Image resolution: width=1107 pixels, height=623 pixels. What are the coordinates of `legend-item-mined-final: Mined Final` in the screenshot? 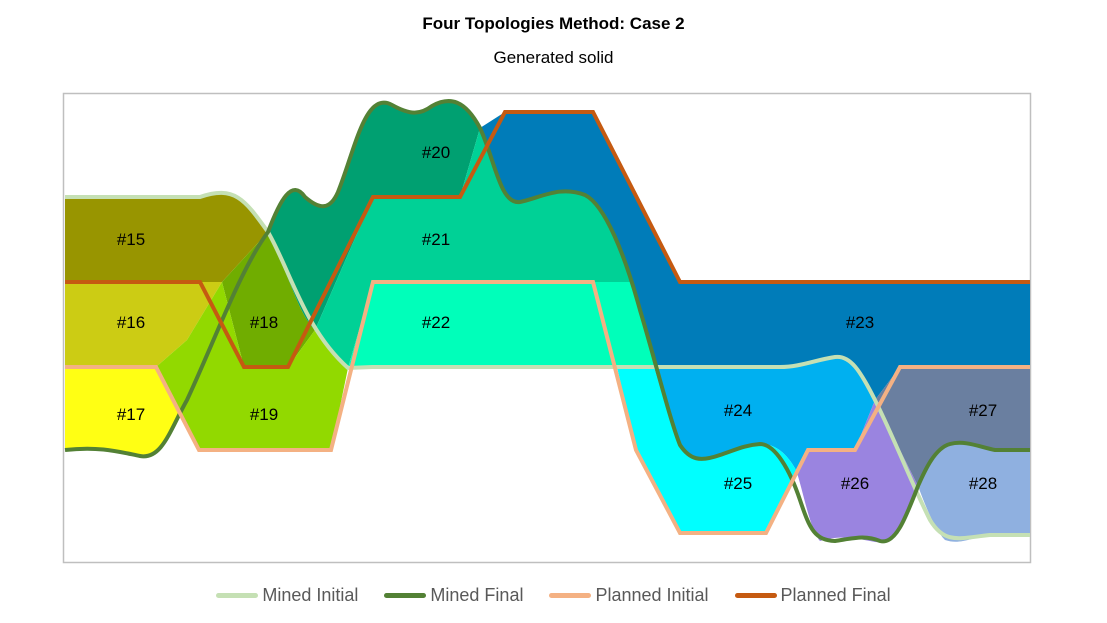 It's located at (453, 595).